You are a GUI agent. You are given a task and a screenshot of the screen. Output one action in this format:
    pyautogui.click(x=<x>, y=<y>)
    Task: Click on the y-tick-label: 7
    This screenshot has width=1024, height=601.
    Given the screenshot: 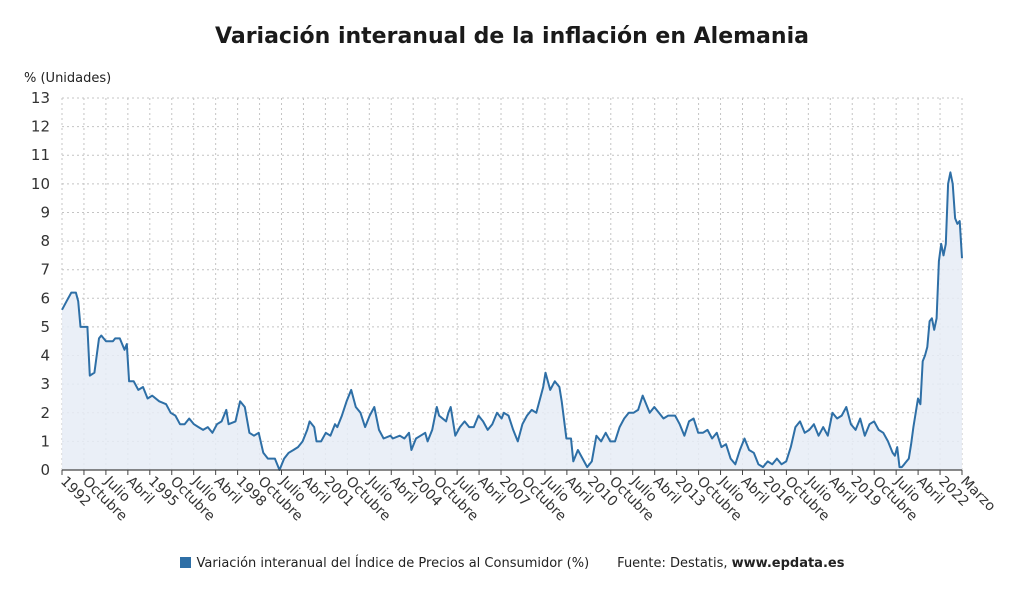 What is the action you would take?
    pyautogui.click(x=45, y=270)
    